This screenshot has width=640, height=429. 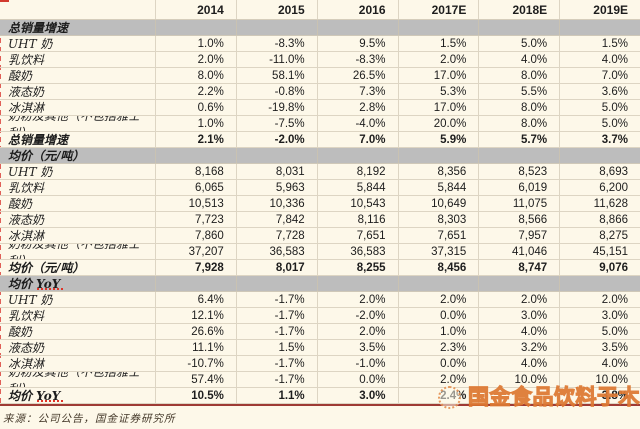 I want to click on value-cell: 0.6%, so click(x=195, y=107).